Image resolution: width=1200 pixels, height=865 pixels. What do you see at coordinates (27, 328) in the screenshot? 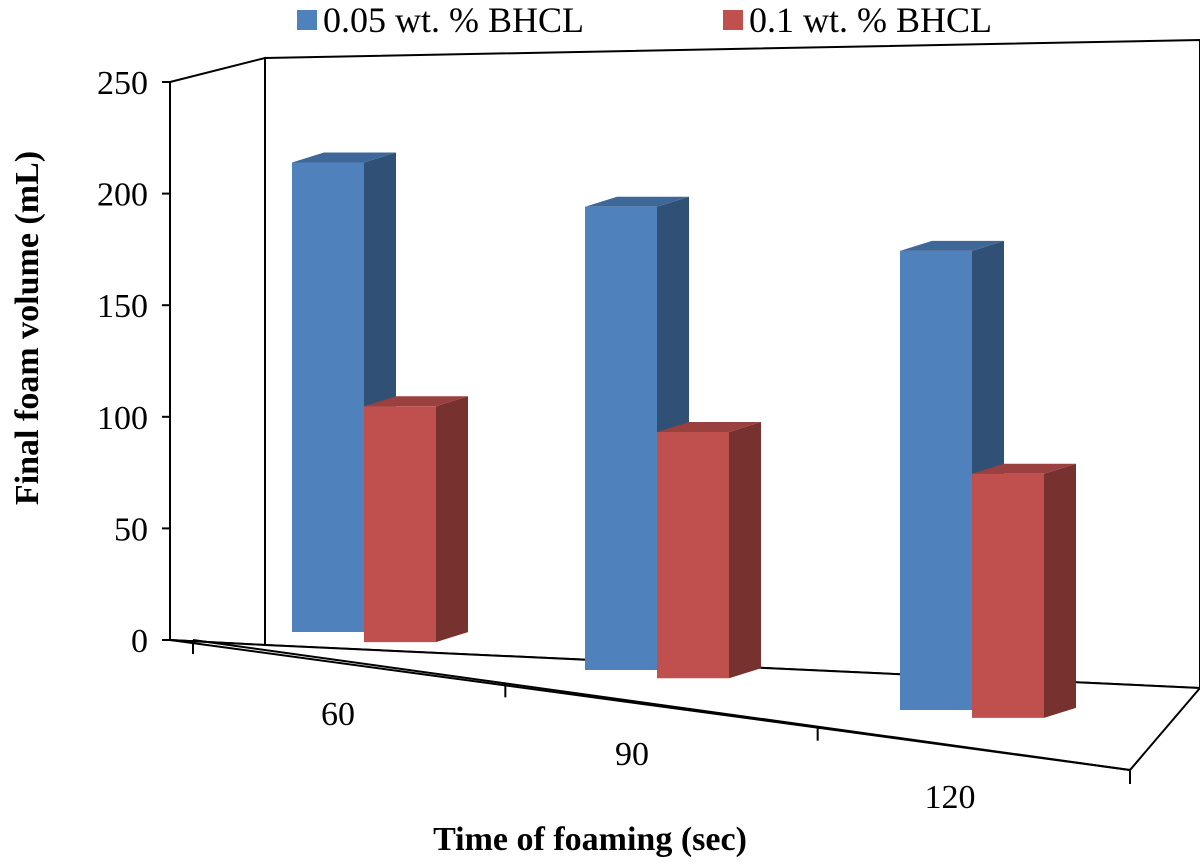
I see `y-axis-title: Final foam volume (mL)` at bounding box center [27, 328].